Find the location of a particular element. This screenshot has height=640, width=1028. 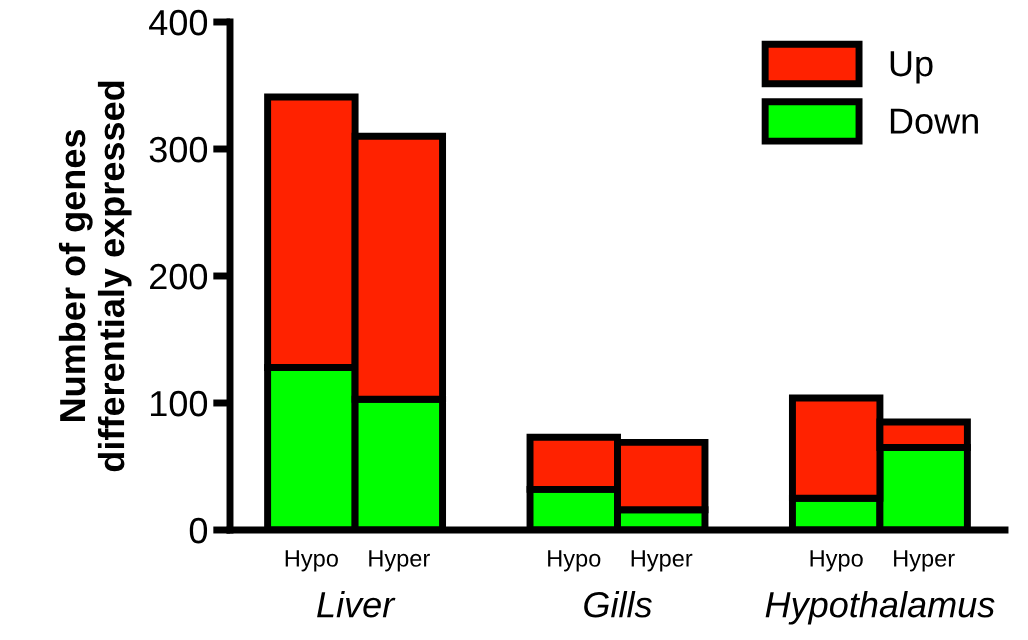

text: Gills is located at coordinates (618, 604).